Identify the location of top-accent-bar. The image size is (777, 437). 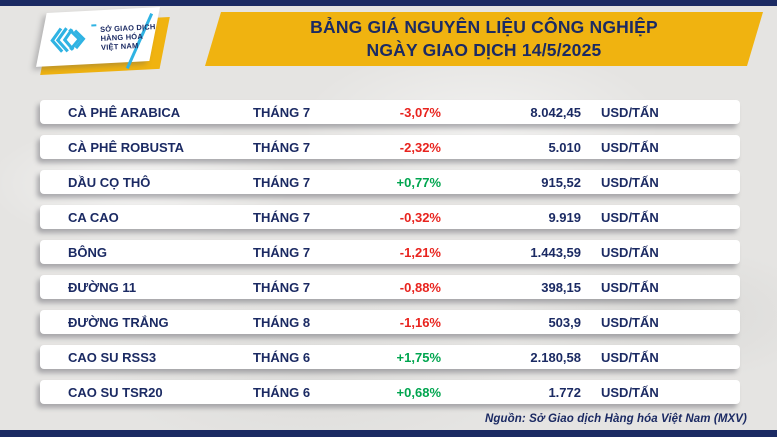
(388, 3).